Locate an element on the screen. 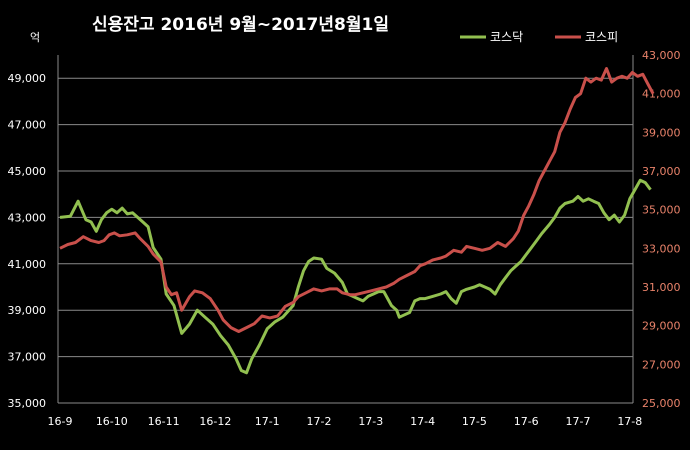 The height and width of the screenshot is (450, 690). left-tick-label: 49,000 is located at coordinates (27, 78).